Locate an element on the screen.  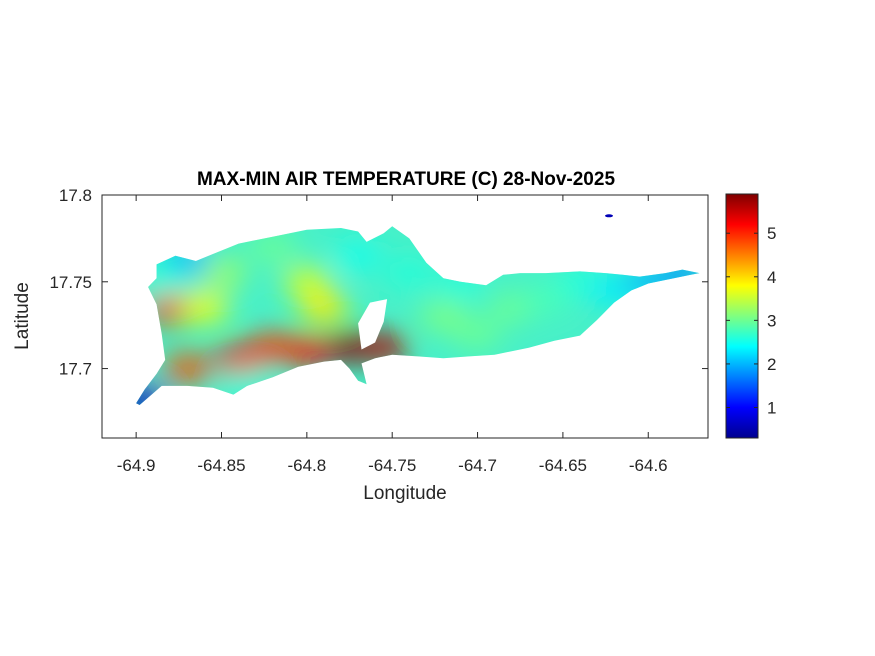
x-tick-label: -64.7 is located at coordinates (477, 465).